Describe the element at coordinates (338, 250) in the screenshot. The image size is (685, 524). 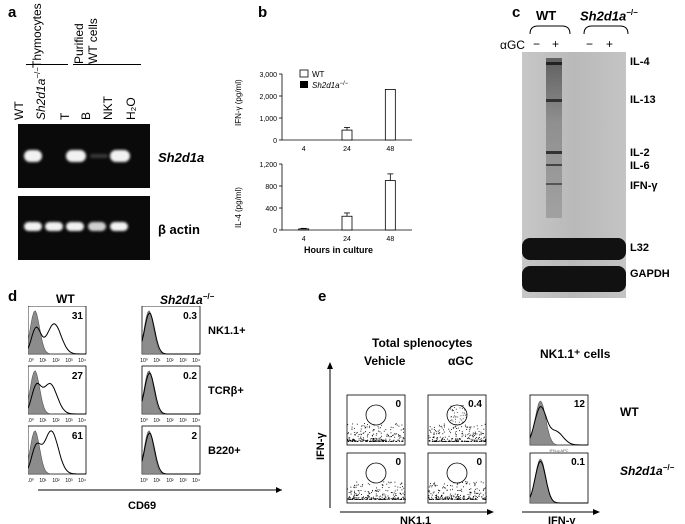
I see `b-xlabel: Hours in culture` at that location.